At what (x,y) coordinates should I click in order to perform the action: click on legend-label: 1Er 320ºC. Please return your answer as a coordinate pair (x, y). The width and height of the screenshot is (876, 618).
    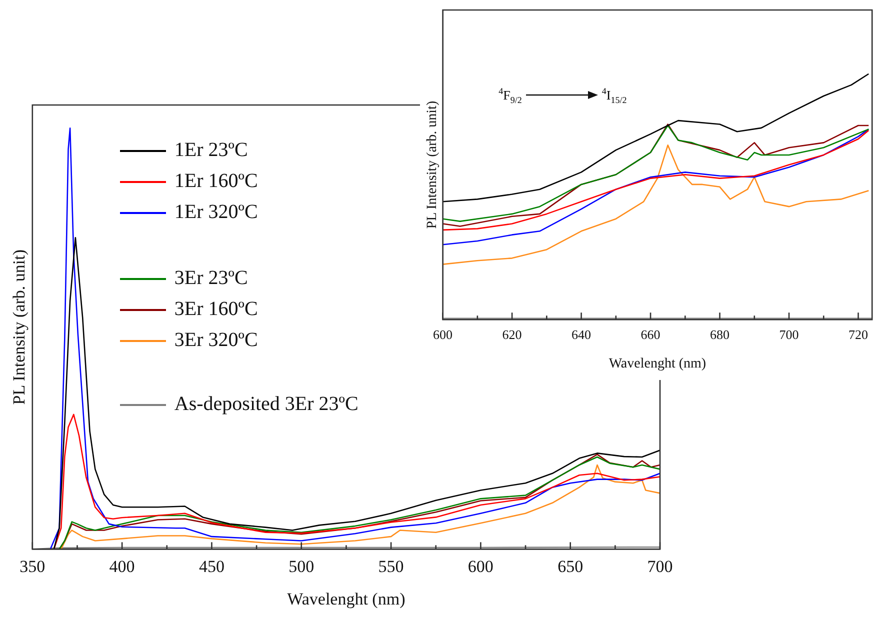
    Looking at the image, I should click on (216, 212).